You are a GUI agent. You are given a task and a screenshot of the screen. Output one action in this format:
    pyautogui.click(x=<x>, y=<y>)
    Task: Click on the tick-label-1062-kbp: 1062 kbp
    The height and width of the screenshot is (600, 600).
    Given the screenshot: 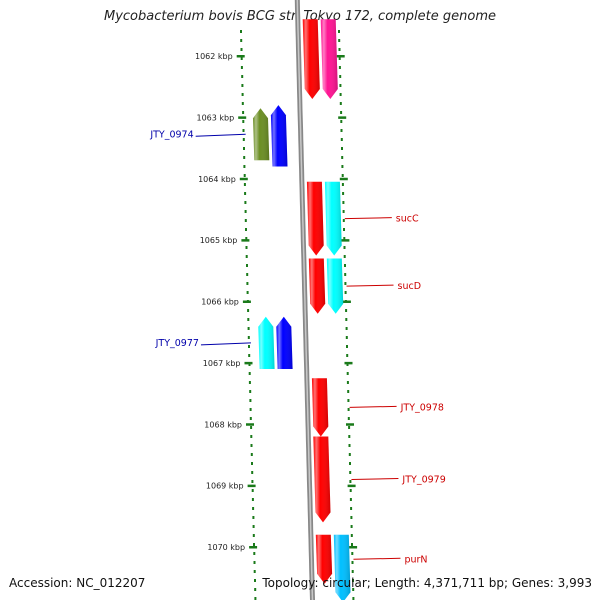 What is the action you would take?
    pyautogui.click(x=214, y=56)
    